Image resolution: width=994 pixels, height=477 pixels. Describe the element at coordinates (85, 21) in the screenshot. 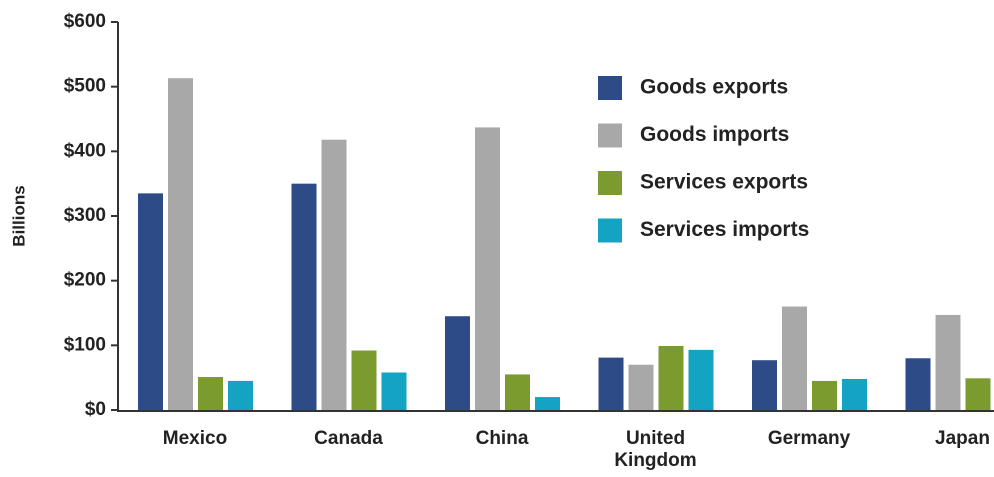

I see `y-tick-label: $600` at that location.